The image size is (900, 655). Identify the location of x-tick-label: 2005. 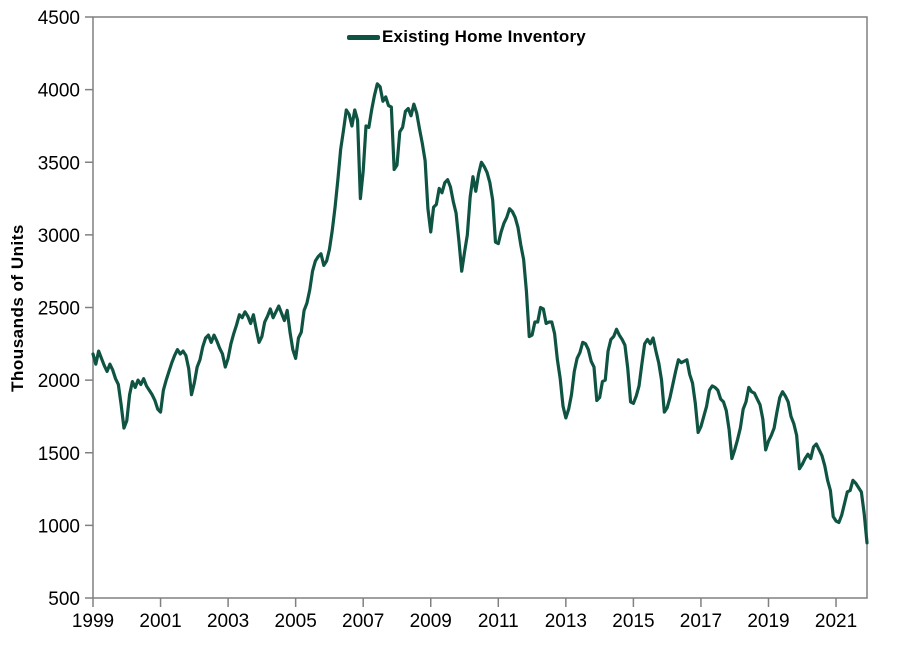
(296, 621).